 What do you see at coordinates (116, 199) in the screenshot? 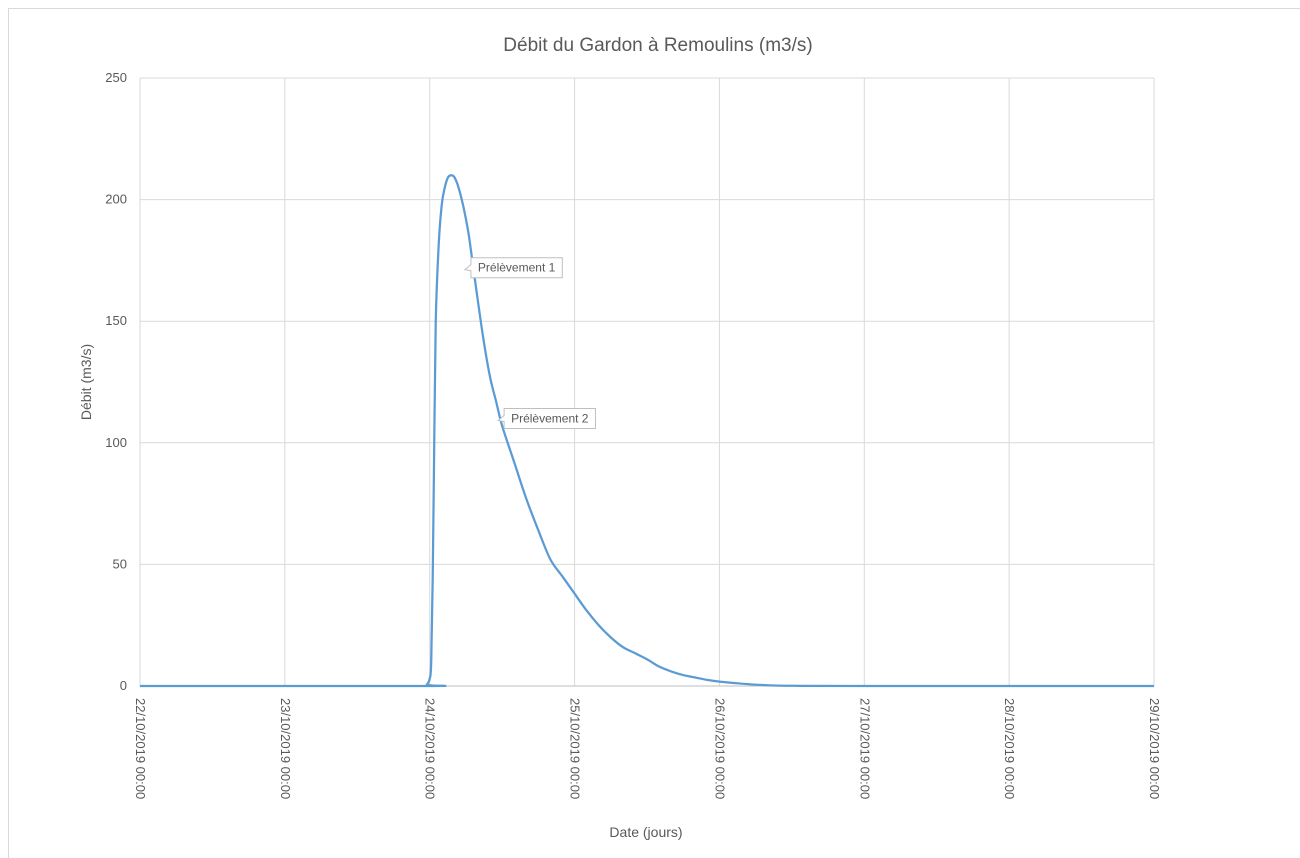
I see `y-tick-label: 200` at bounding box center [116, 199].